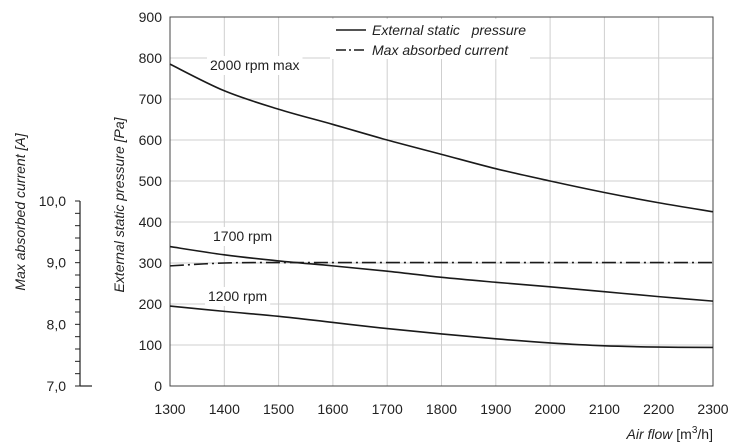 The width and height of the screenshot is (747, 446). Describe the element at coordinates (151, 58) in the screenshot. I see `y-tick-label: 800` at that location.